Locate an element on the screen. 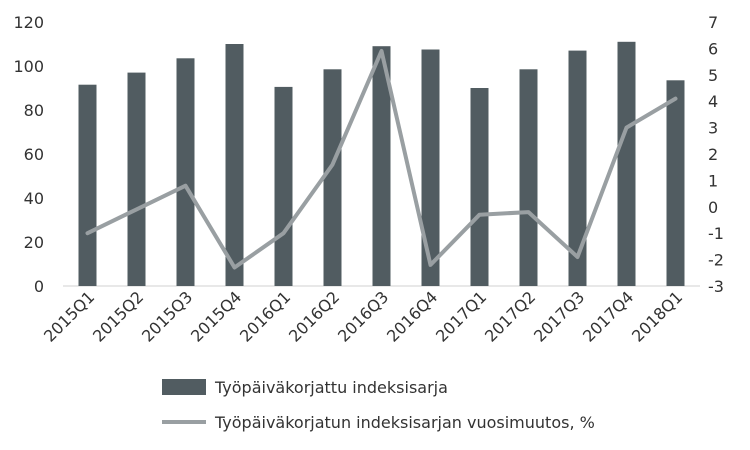  y-right-tick-label: 4 is located at coordinates (713, 101).